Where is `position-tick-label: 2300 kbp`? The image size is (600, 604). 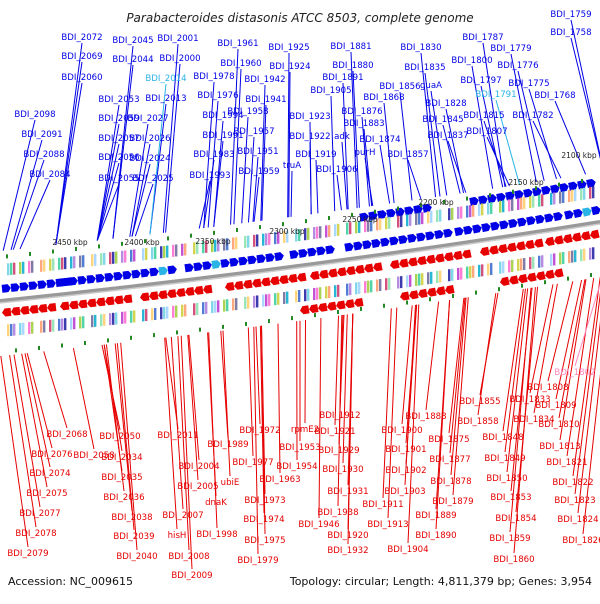
position-tick-label: 2300 kbp is located at coordinates (287, 231).